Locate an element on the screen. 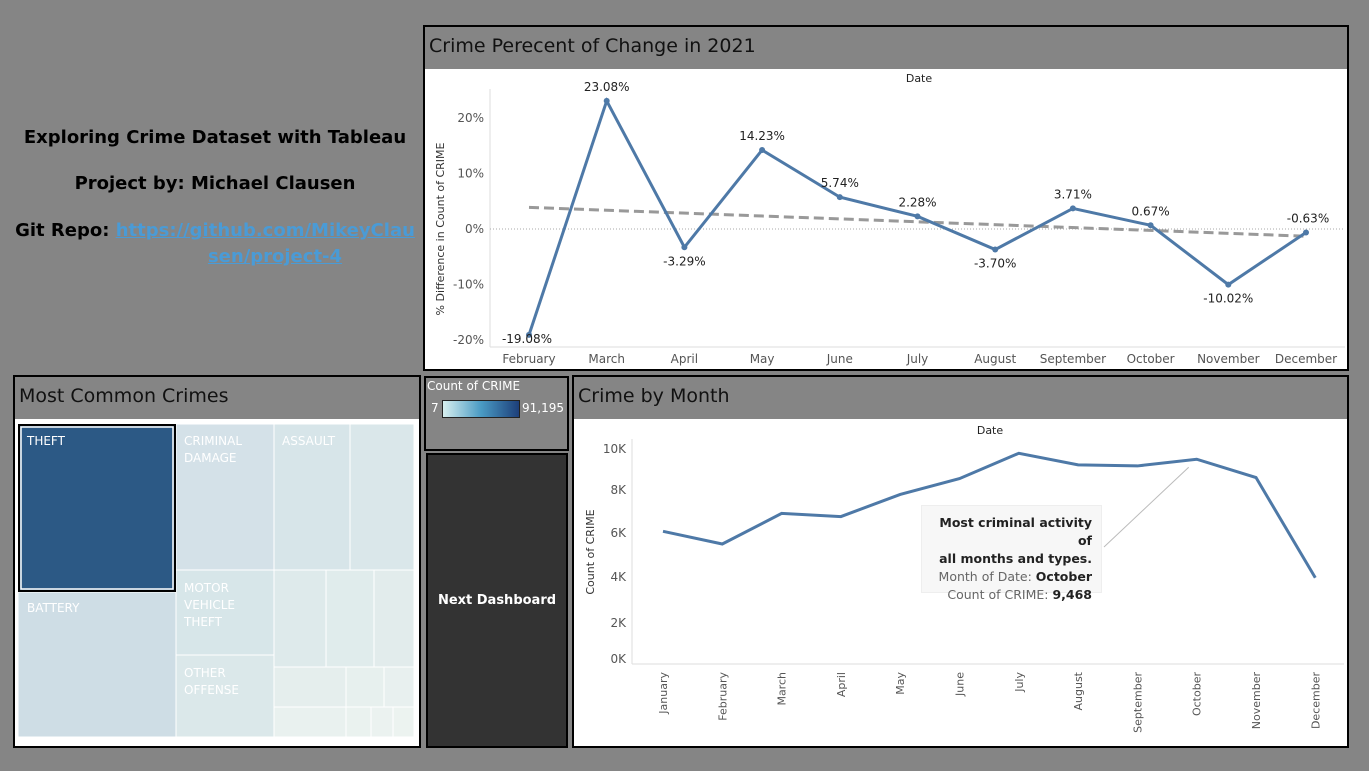 This screenshot has height=771, width=1369. month-x-tick: December is located at coordinates (1315, 701).